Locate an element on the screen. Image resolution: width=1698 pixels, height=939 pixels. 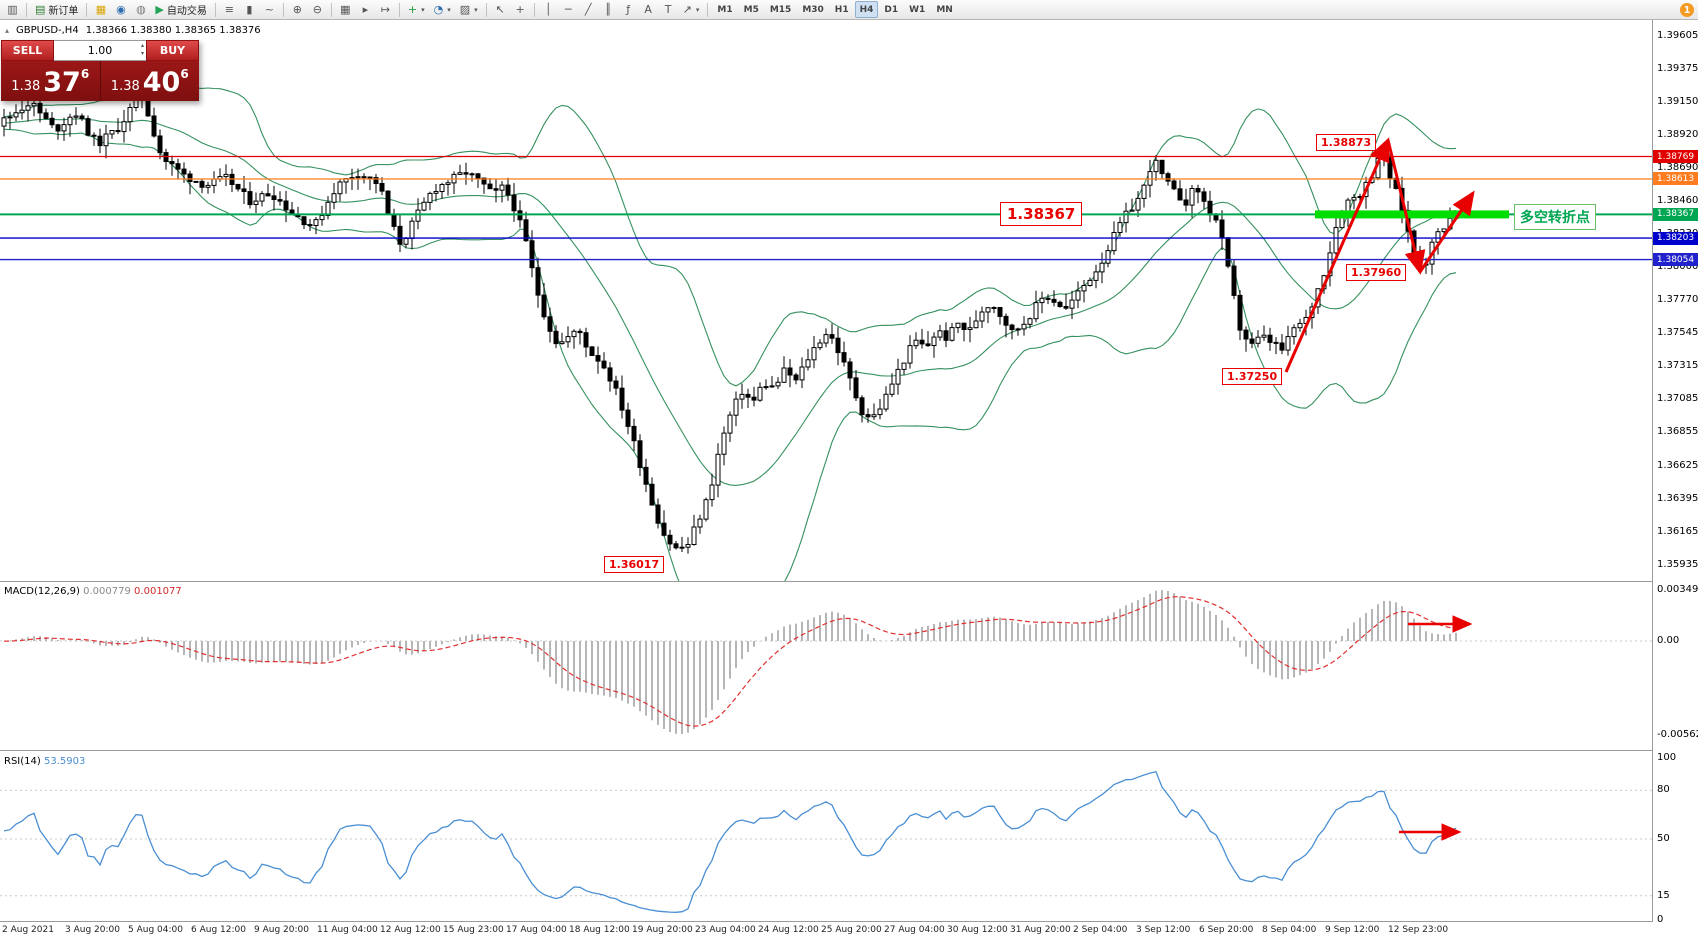
candlestick-chart-icon: ▮ is located at coordinates (249, 9).